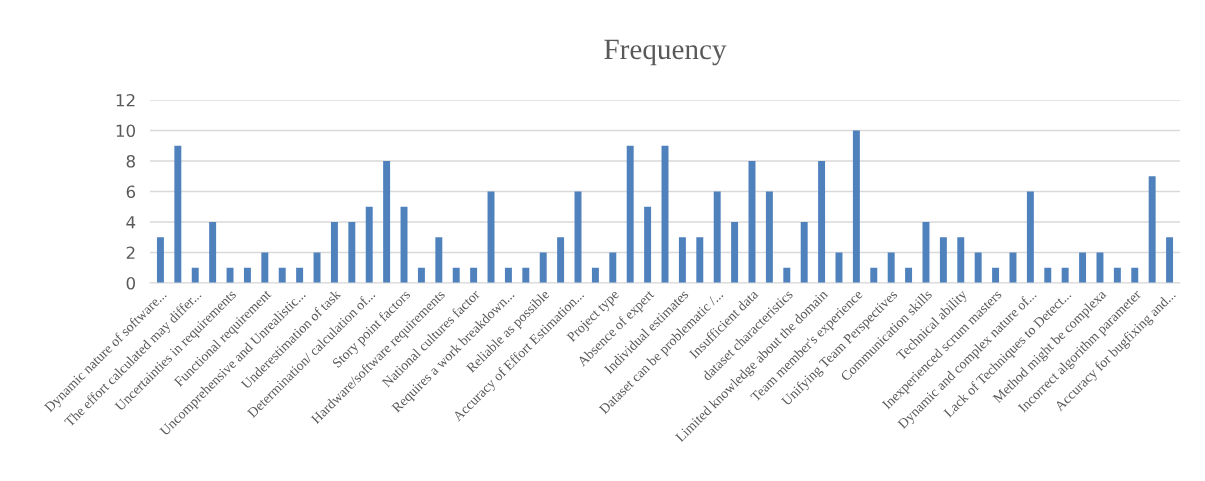 This screenshot has width=1205, height=481. I want to click on y-tick-label: 10, so click(125, 131).